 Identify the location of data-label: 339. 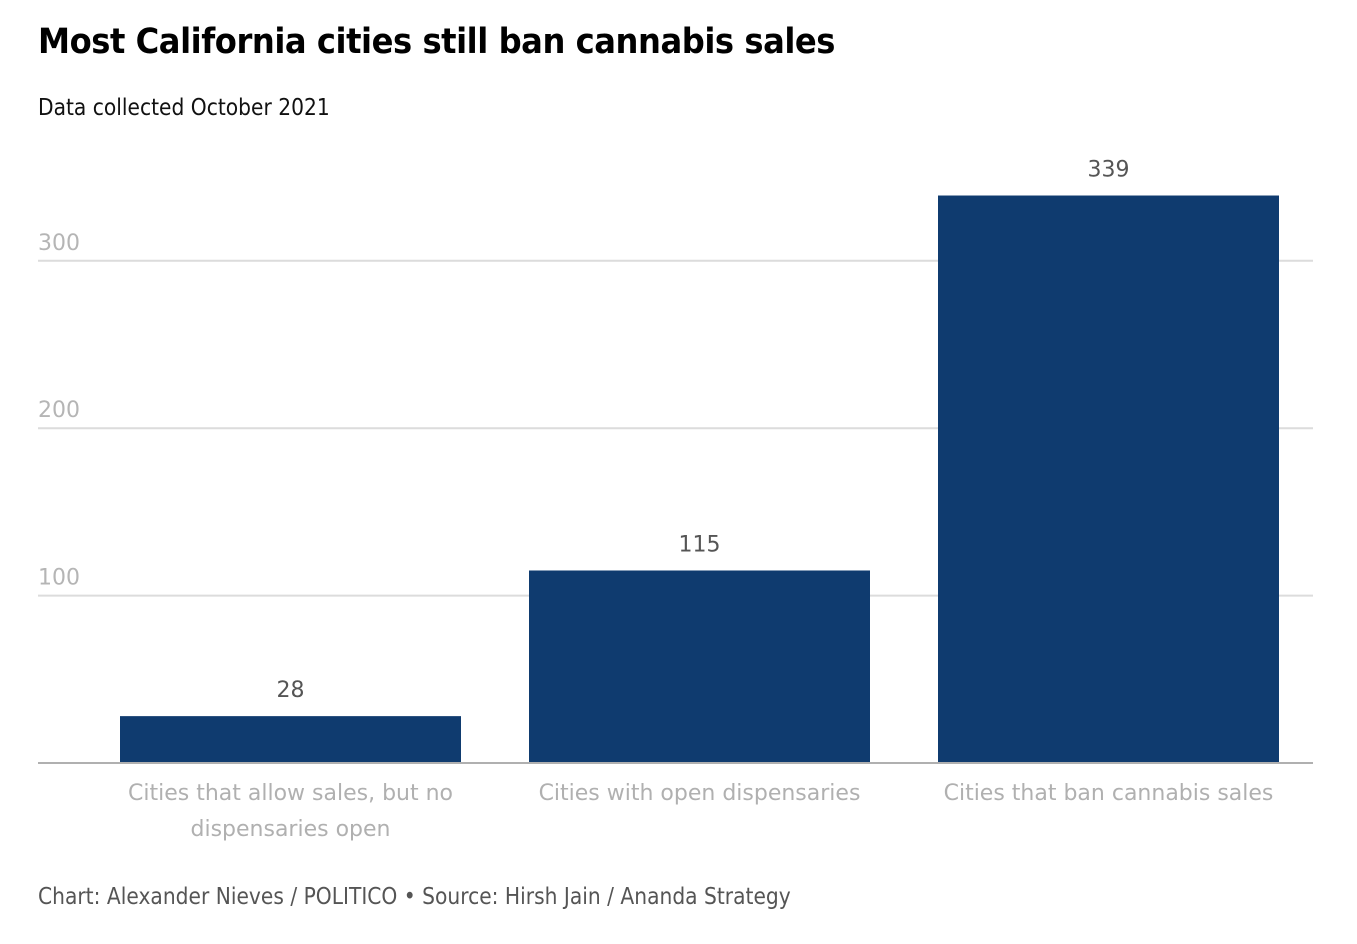
(1109, 170).